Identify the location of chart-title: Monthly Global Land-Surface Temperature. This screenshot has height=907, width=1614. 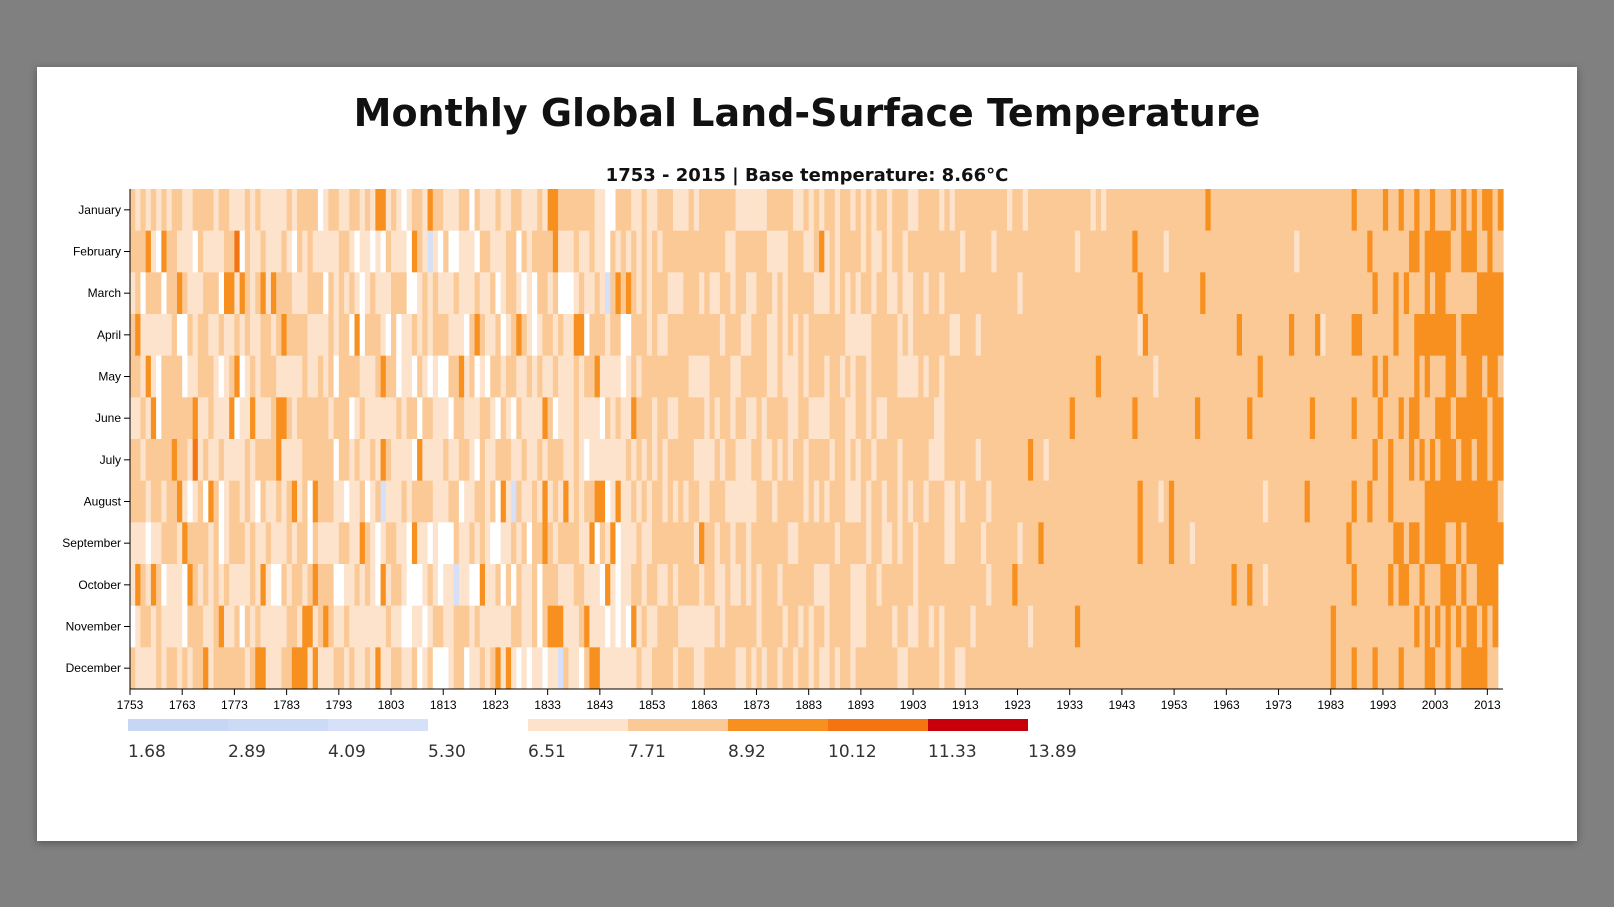
(807, 113).